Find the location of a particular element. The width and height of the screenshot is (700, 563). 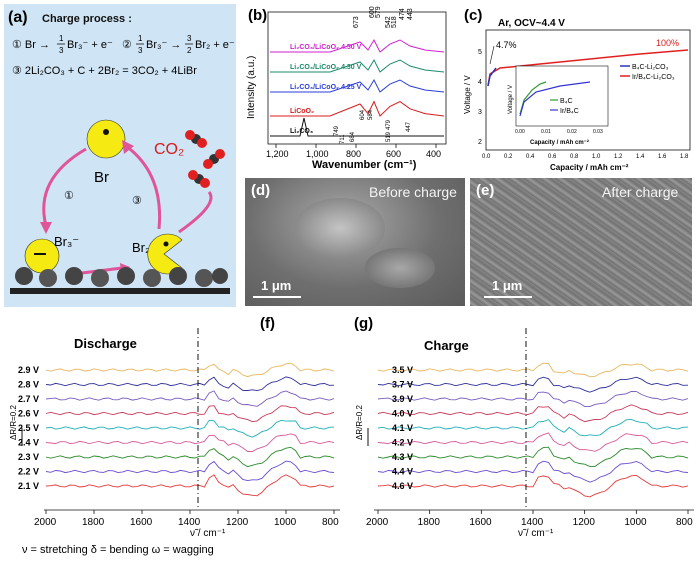

ir-b4c-curve is located at coordinates (588, 68).